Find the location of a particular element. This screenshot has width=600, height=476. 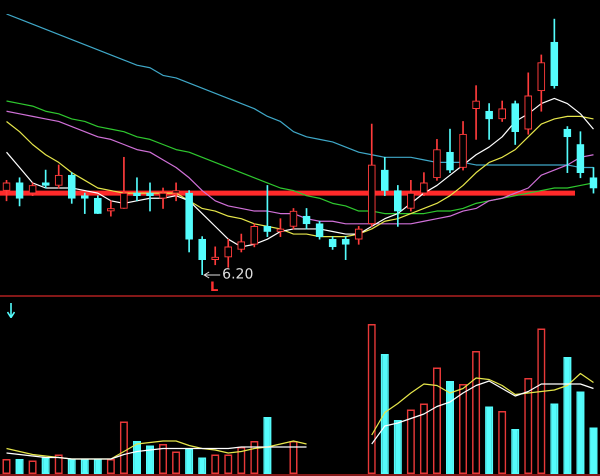

annotation: 6.20 is located at coordinates (238, 274).